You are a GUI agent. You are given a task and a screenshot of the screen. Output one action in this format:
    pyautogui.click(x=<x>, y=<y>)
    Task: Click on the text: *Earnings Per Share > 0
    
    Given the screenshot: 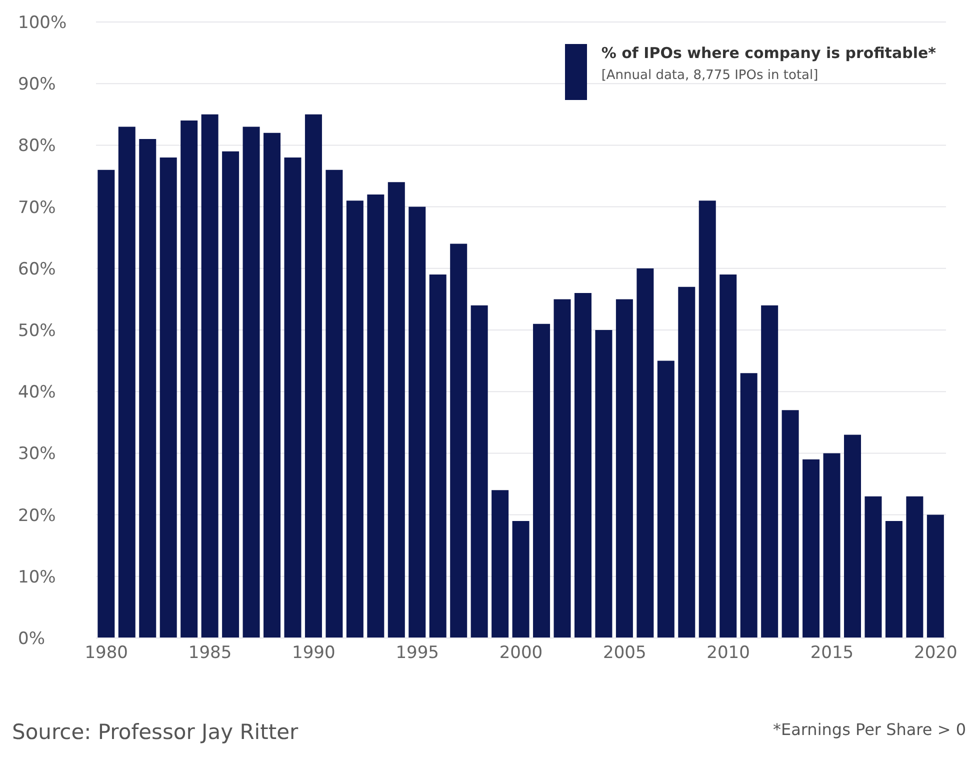 What is the action you would take?
    pyautogui.click(x=869, y=729)
    